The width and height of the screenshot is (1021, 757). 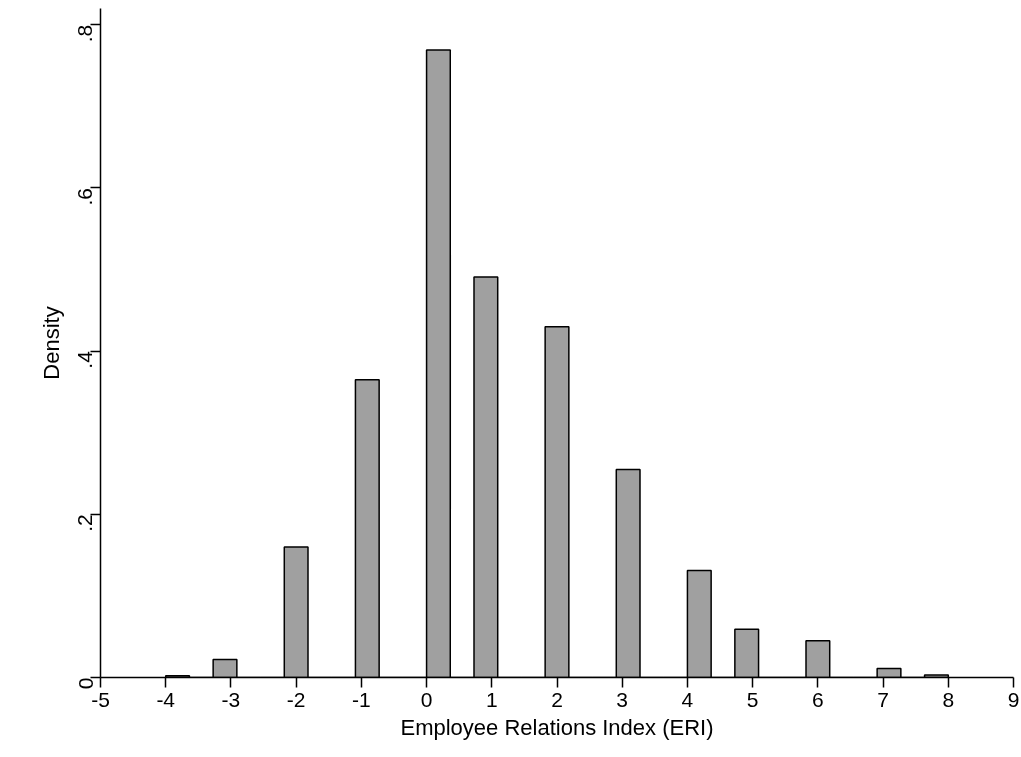 I want to click on x-tick-label: 9, so click(x=1013, y=699).